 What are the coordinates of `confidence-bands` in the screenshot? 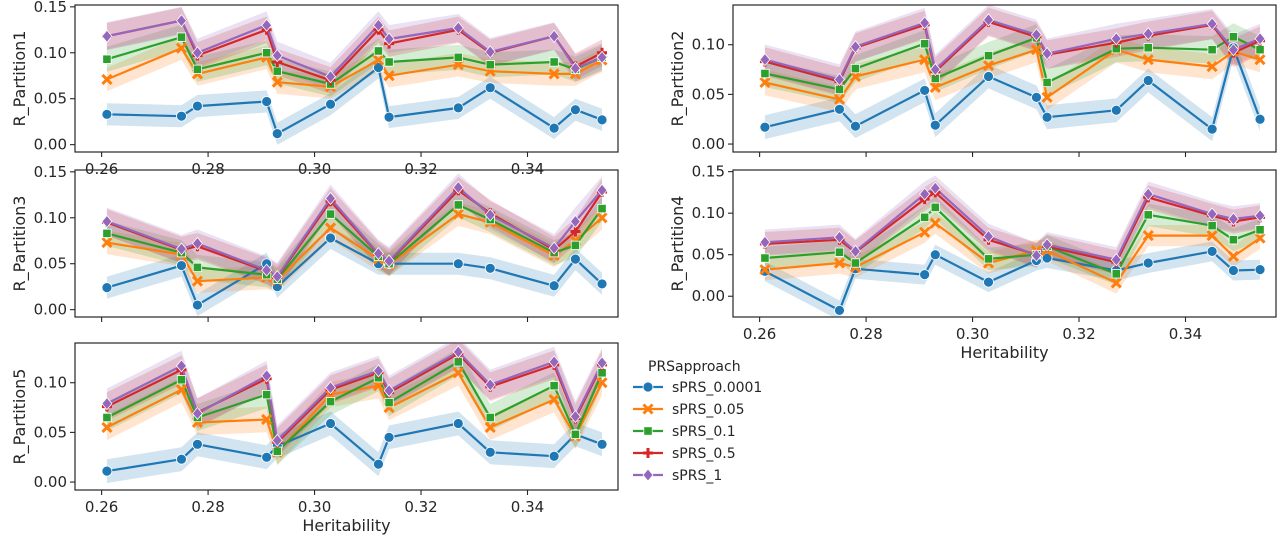 It's located at (1012, 73).